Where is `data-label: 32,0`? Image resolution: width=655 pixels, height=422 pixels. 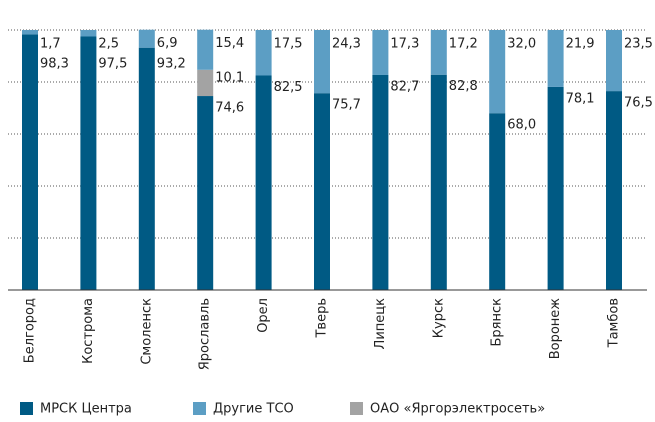 data-label: 32,0 is located at coordinates (521, 44).